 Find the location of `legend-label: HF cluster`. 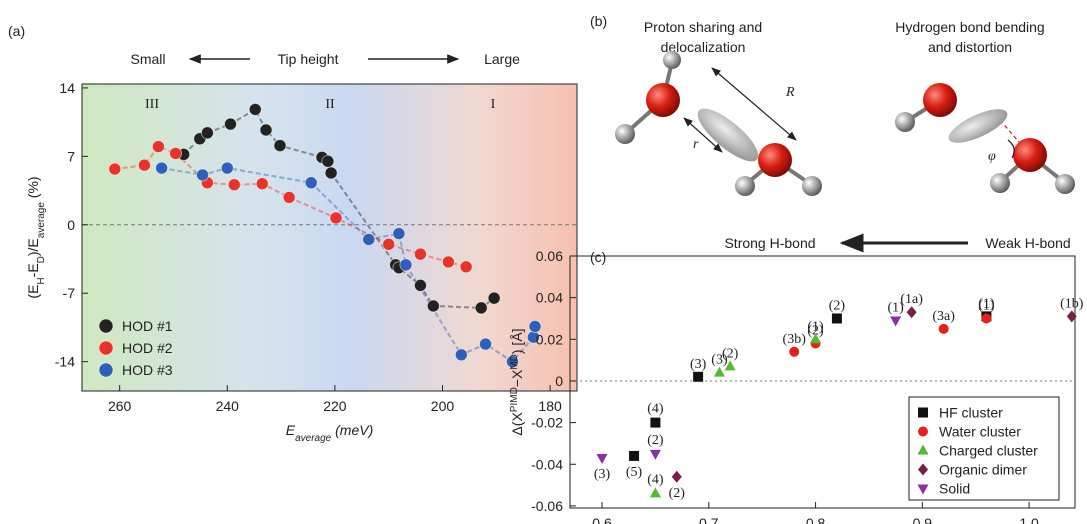

legend-label: HF cluster is located at coordinates (971, 413).